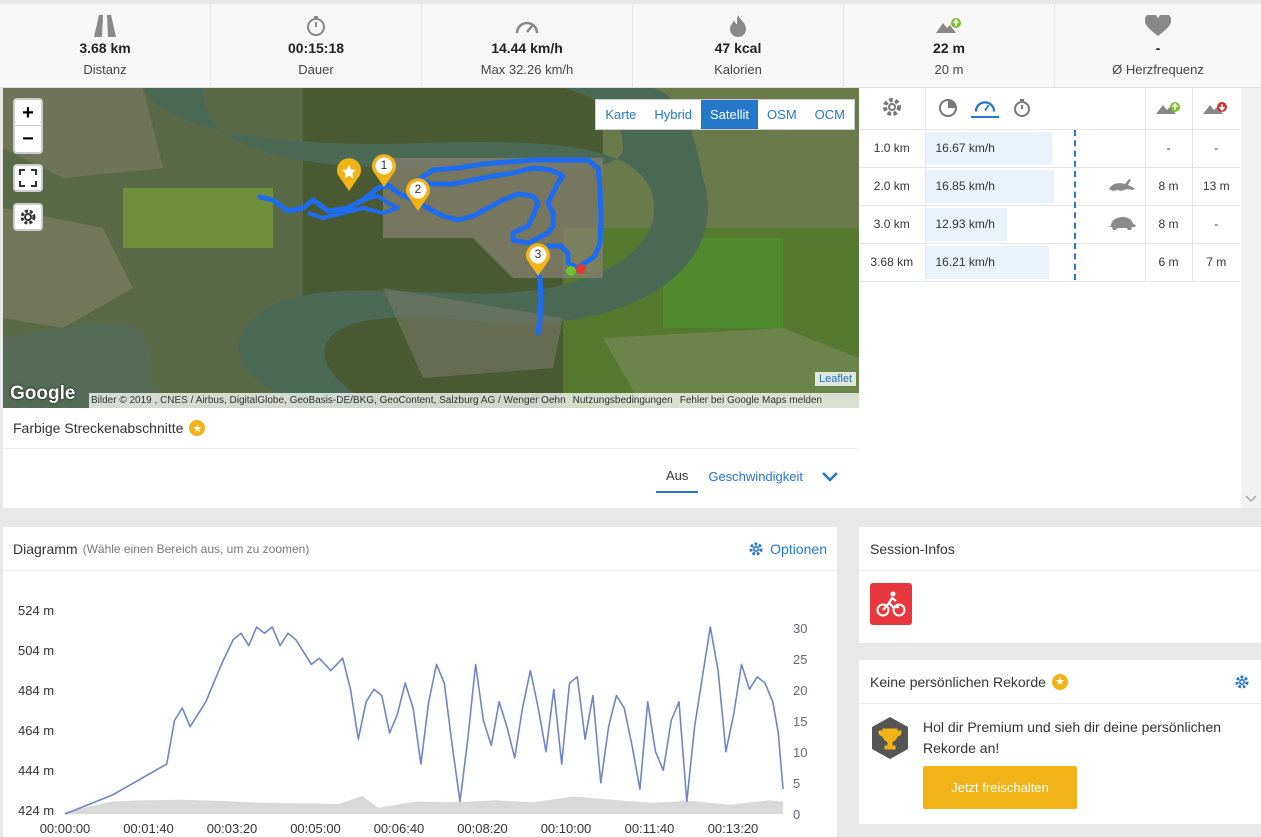 The image size is (1261, 837). Describe the element at coordinates (796, 814) in the screenshot. I see `y-right-tick: 0` at that location.